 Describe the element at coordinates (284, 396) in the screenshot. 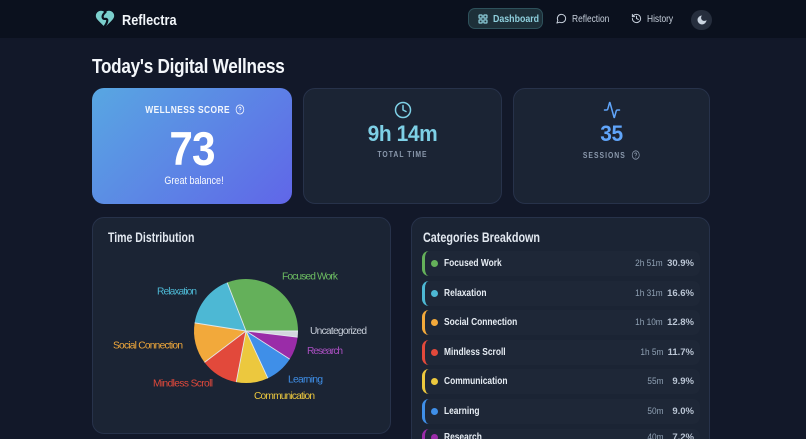

I see `svg-text: Communication` at that location.